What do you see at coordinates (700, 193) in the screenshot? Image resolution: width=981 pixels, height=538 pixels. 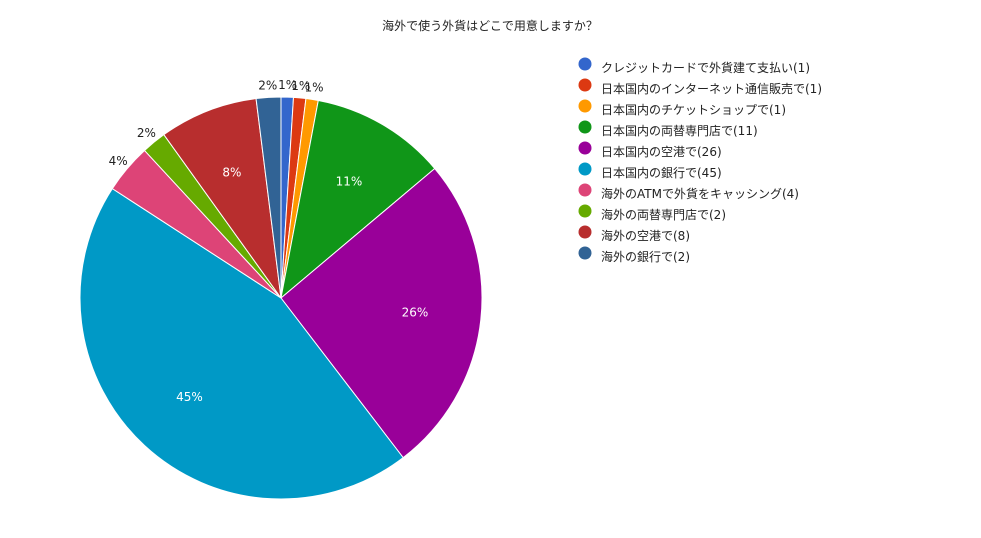 I see `legend-label: 海外のATMで外貨をキャッシング(4)` at bounding box center [700, 193].